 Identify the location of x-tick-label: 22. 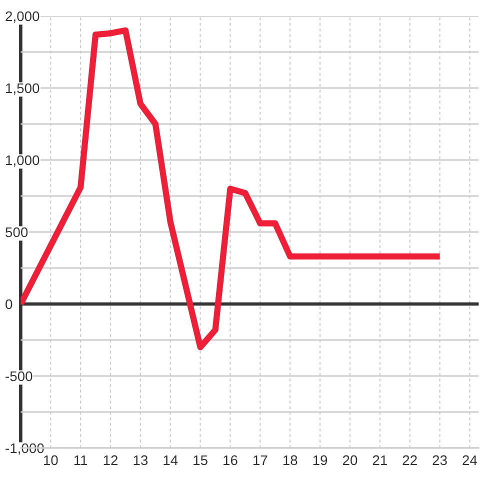
(409, 460).